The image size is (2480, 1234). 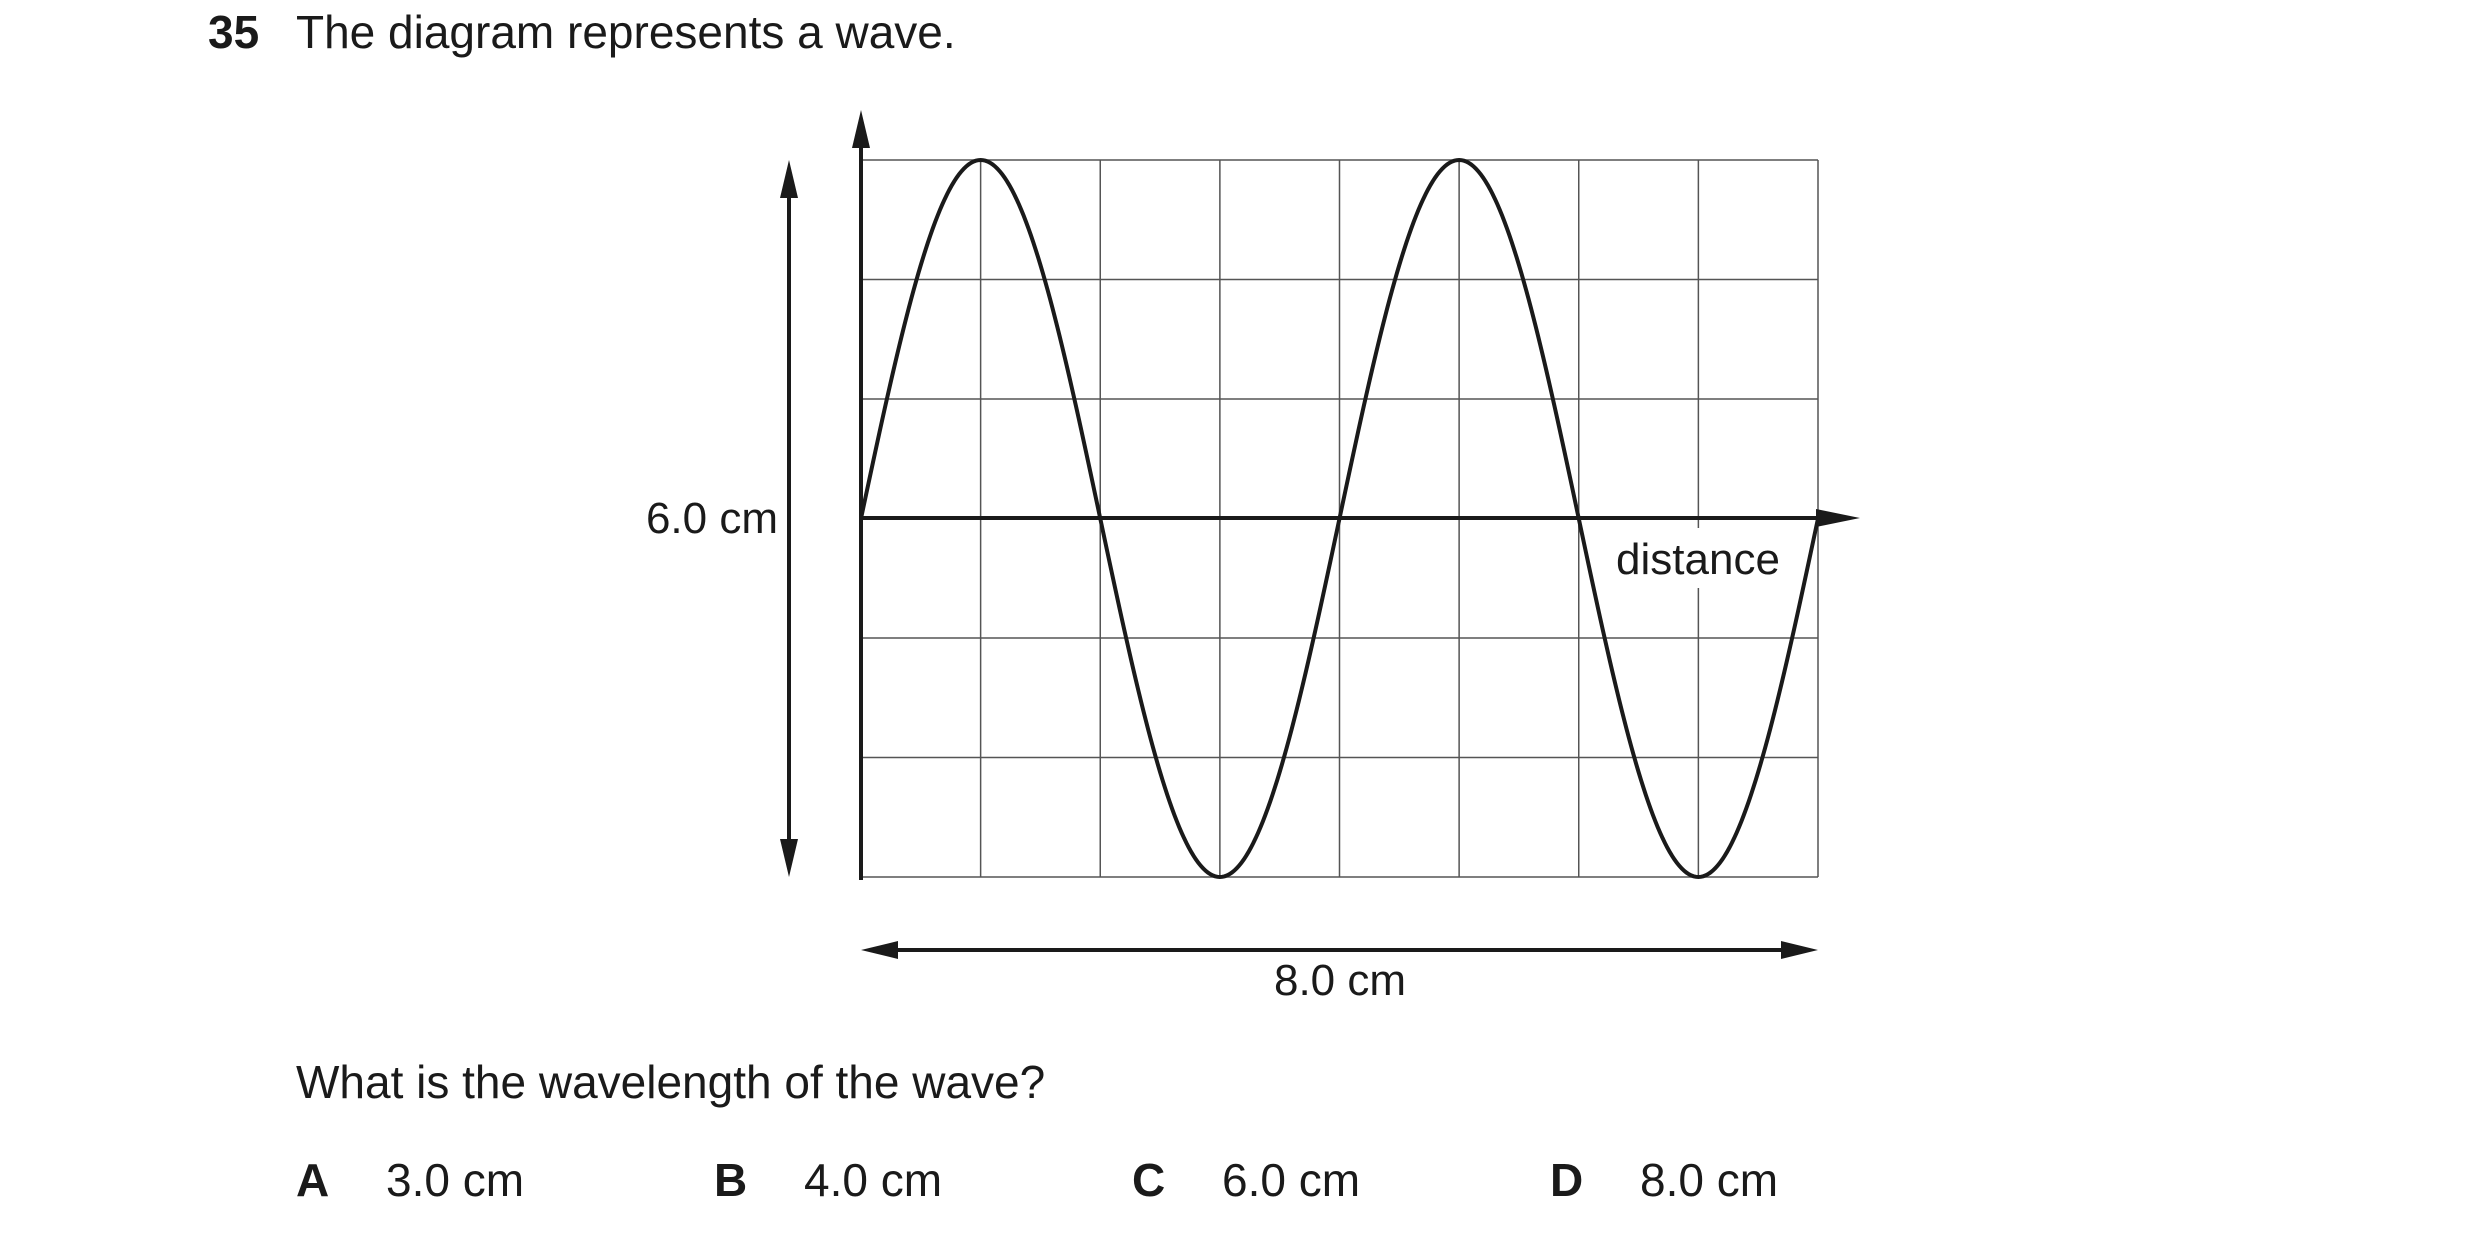 I want to click on option-c: C 6.0 cm, so click(x=1246, y=1180).